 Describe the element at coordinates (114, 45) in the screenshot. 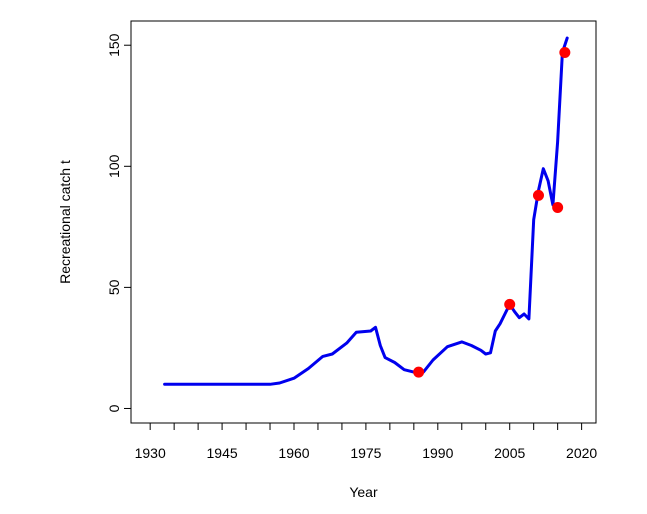

I see `y-tick-label: 150` at that location.